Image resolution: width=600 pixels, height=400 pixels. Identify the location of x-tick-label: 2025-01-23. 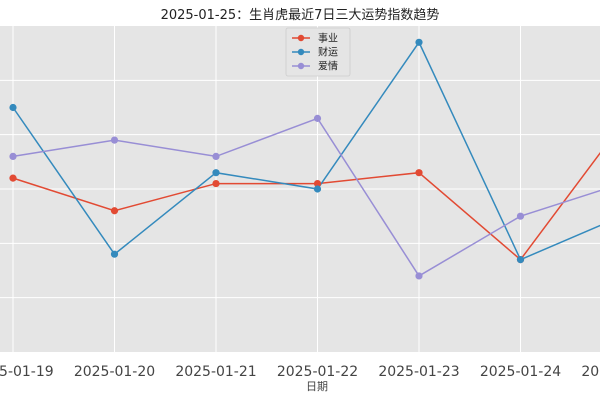
(418, 372).